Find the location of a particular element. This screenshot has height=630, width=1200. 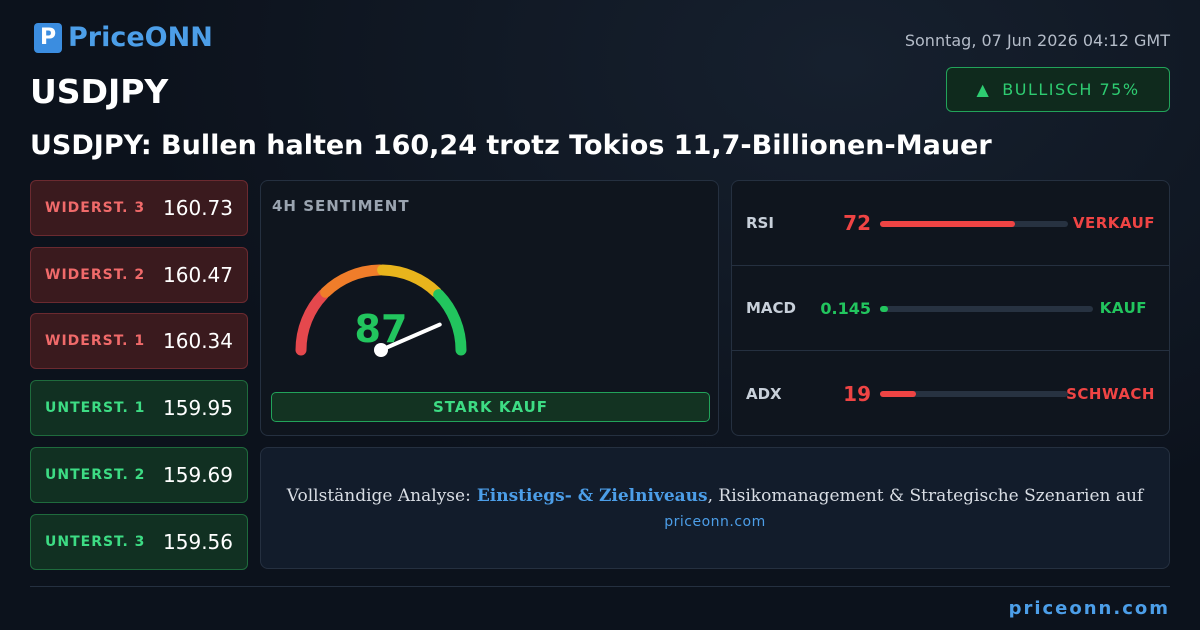

support-level: UNTERST. 1 159.95 is located at coordinates (139, 408).